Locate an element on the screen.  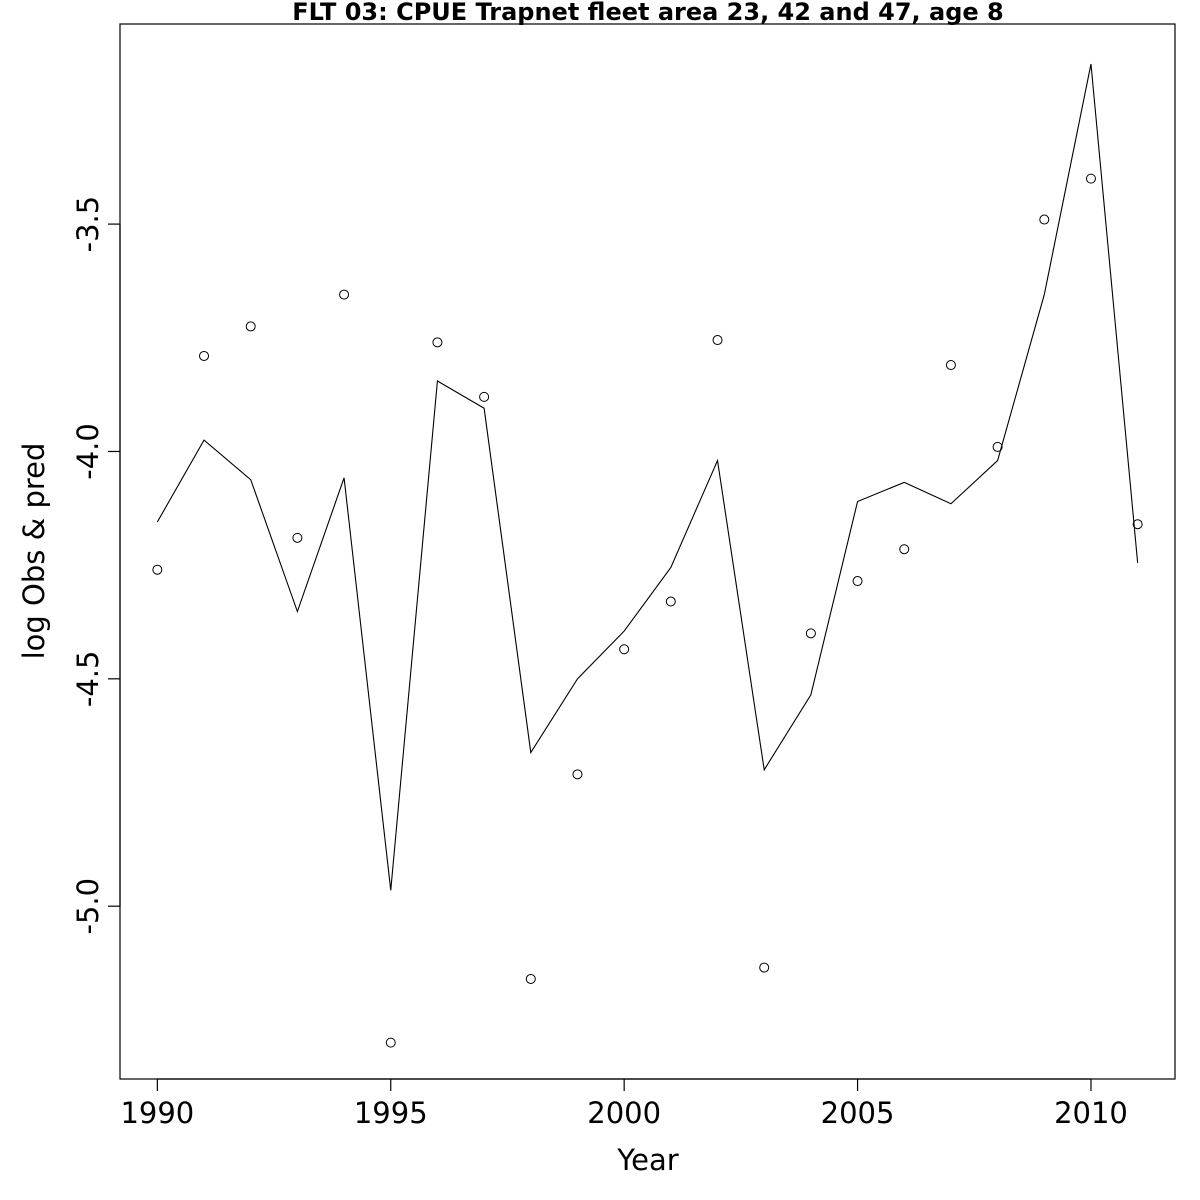
y-tick-label: -4.5 is located at coordinates (88, 679).